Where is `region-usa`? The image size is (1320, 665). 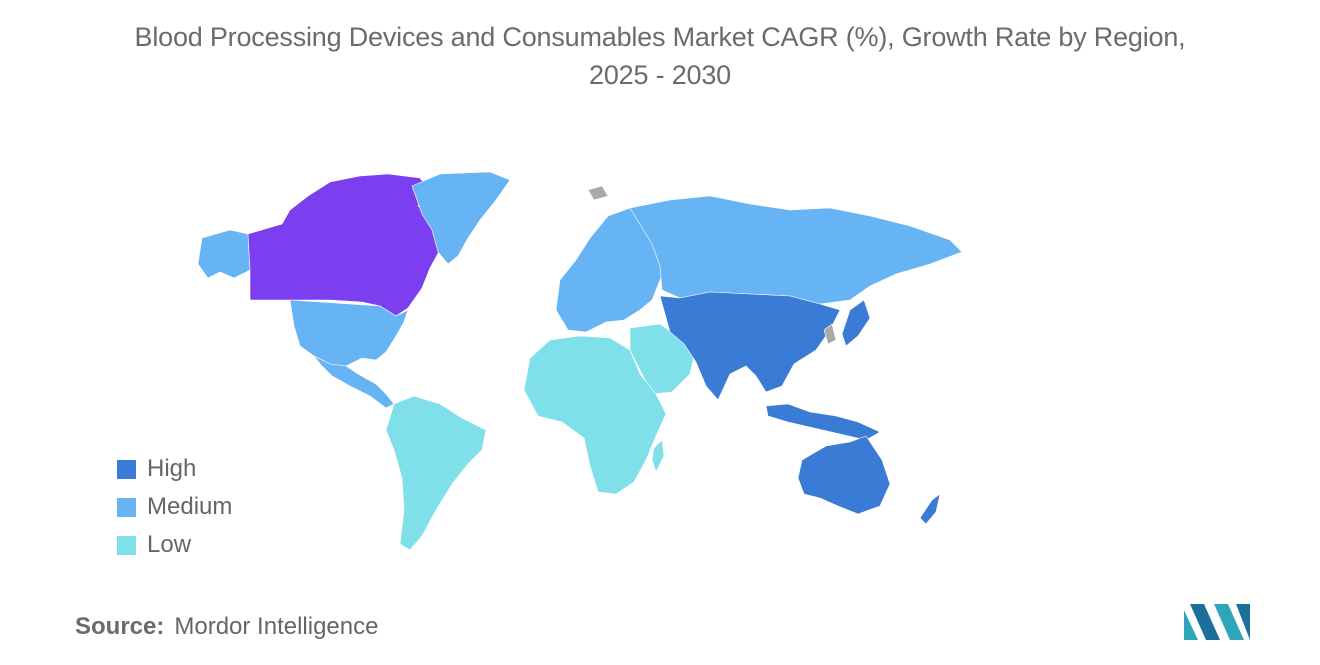
region-usa is located at coordinates (349, 333).